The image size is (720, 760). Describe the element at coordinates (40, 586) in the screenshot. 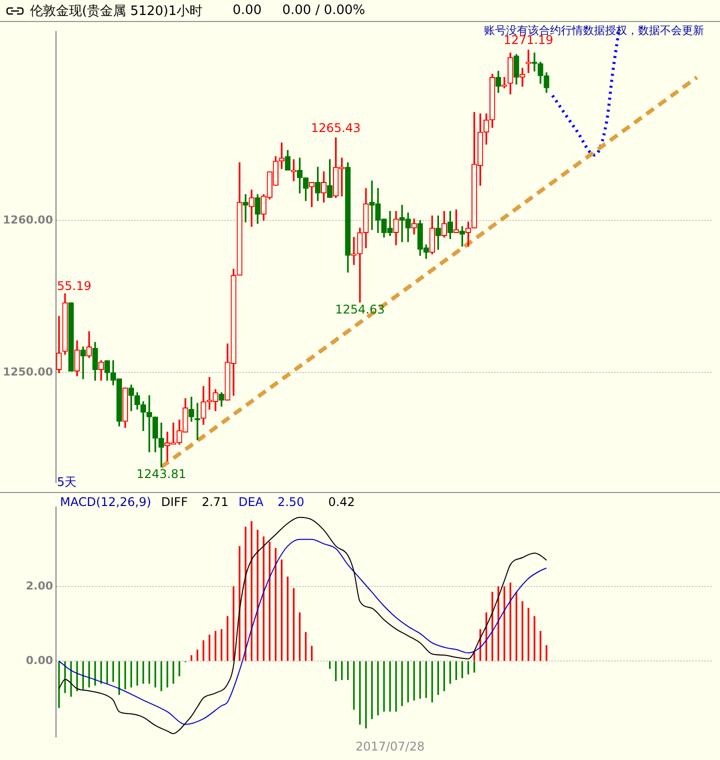

I see `y-tick-label: 2.00` at that location.